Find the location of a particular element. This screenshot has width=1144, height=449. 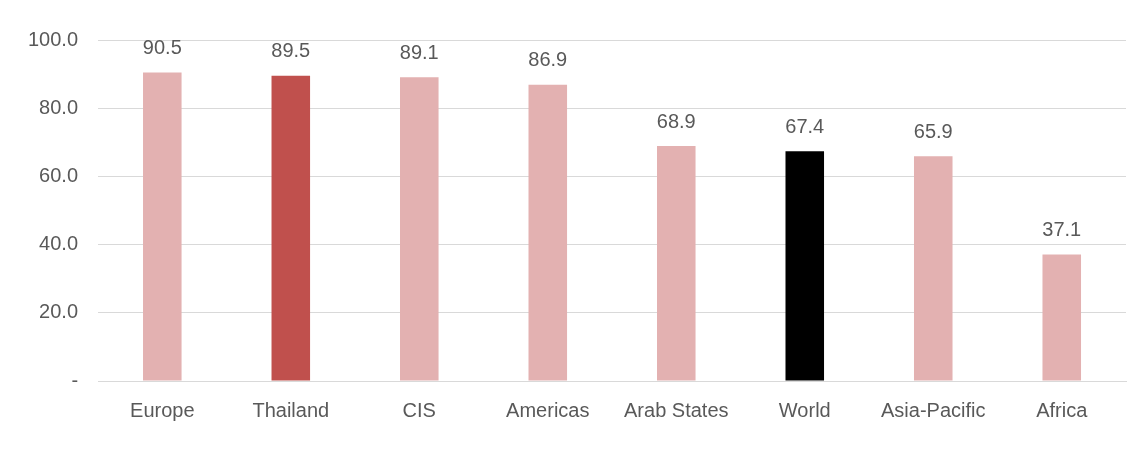

y-tick-label: 80.0 is located at coordinates (59, 106).